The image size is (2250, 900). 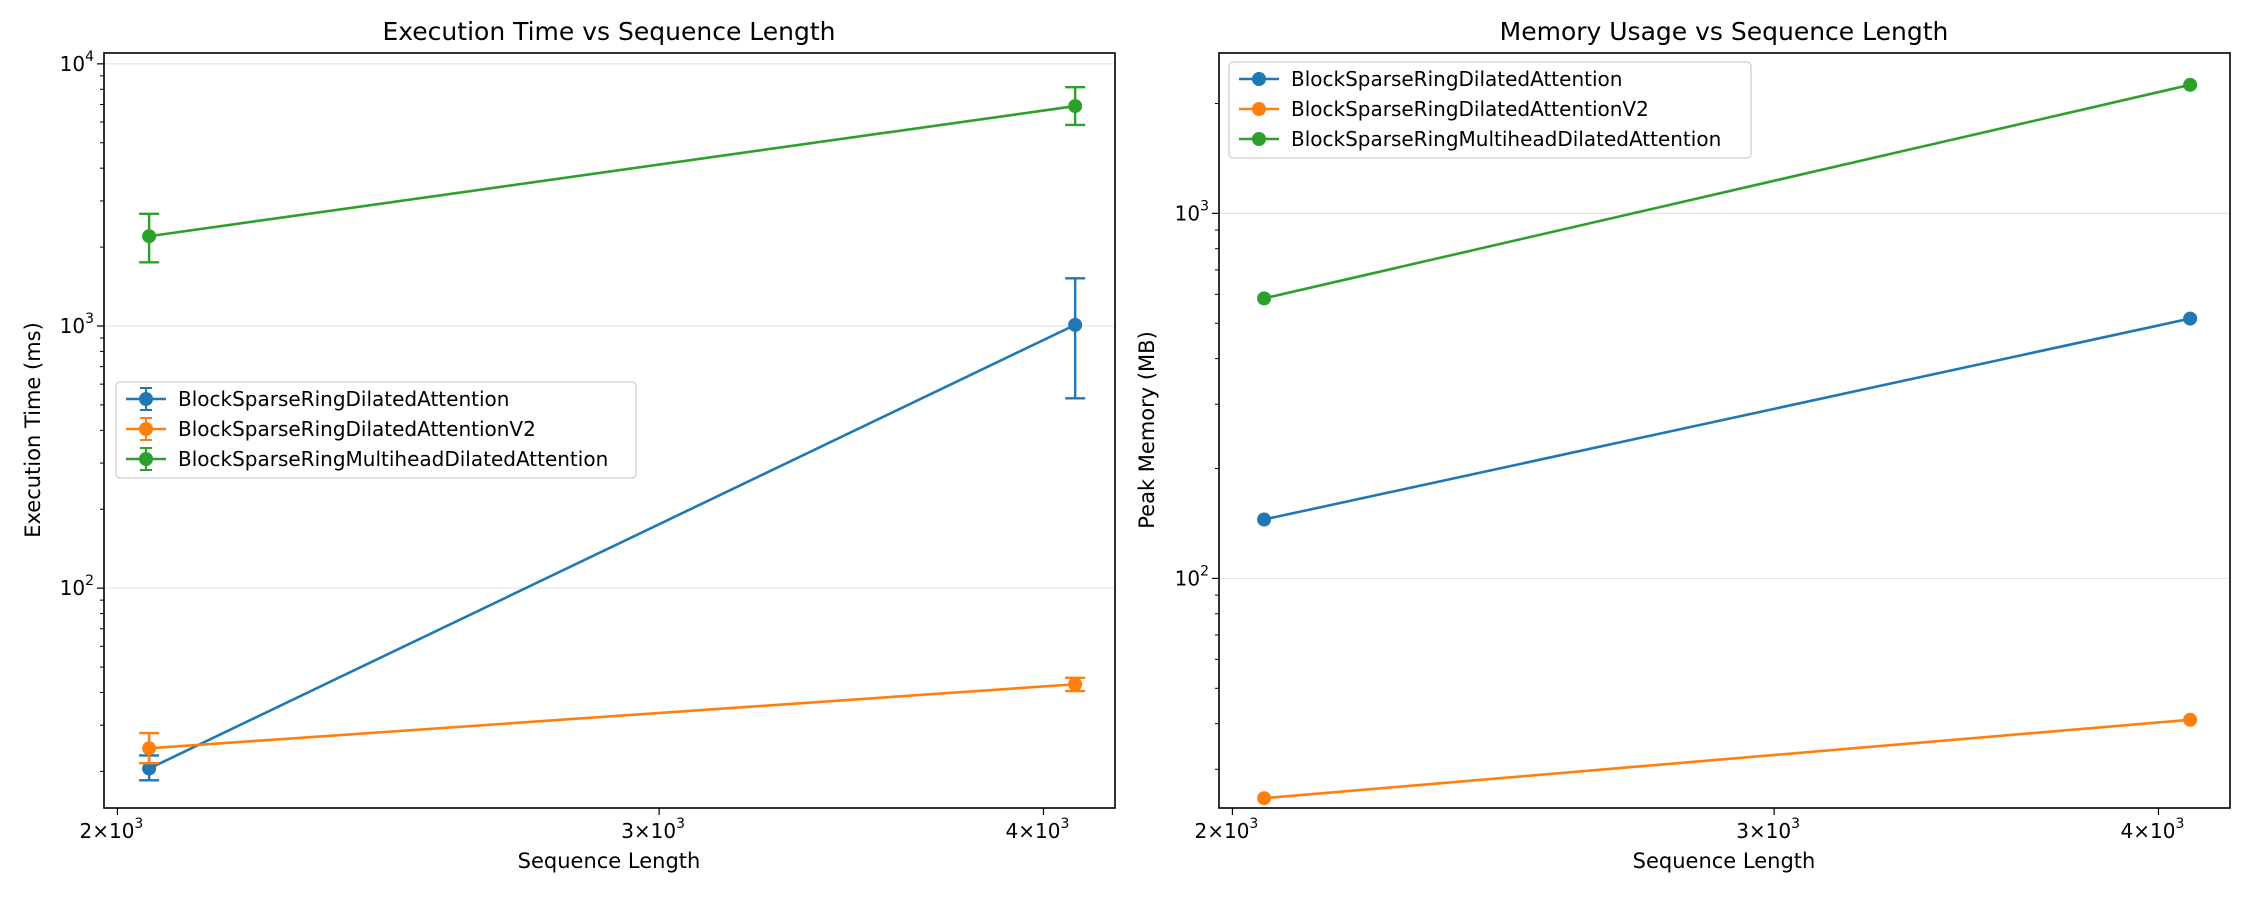 What do you see at coordinates (1724, 31) in the screenshot?
I see `chart-title: Memory Usage vs Sequence Length` at bounding box center [1724, 31].